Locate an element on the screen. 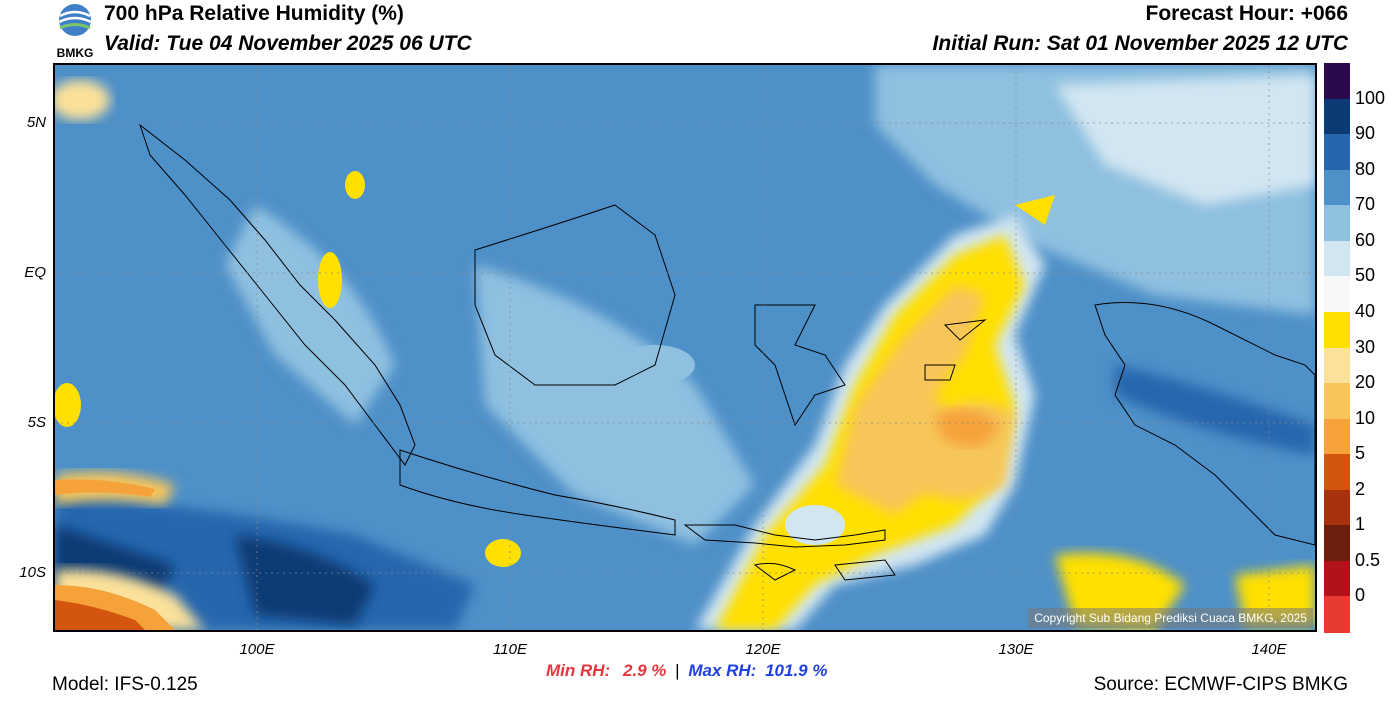  lon-label-140e: 140E is located at coordinates (1269, 649).